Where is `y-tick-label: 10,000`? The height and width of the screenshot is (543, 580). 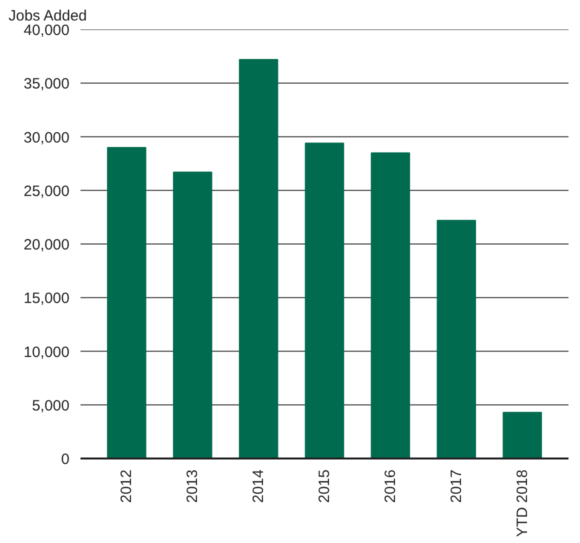 y-tick-label: 10,000 is located at coordinates (47, 352).